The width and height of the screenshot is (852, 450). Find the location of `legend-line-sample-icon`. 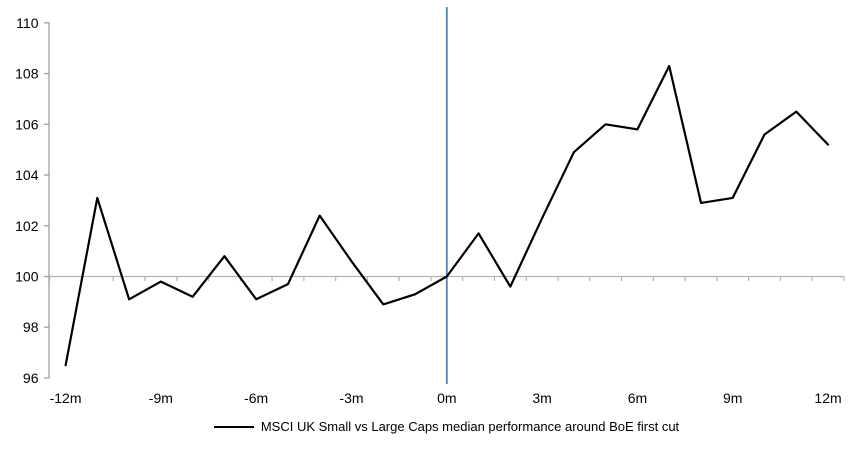

legend-line-sample-icon is located at coordinates (233, 426).